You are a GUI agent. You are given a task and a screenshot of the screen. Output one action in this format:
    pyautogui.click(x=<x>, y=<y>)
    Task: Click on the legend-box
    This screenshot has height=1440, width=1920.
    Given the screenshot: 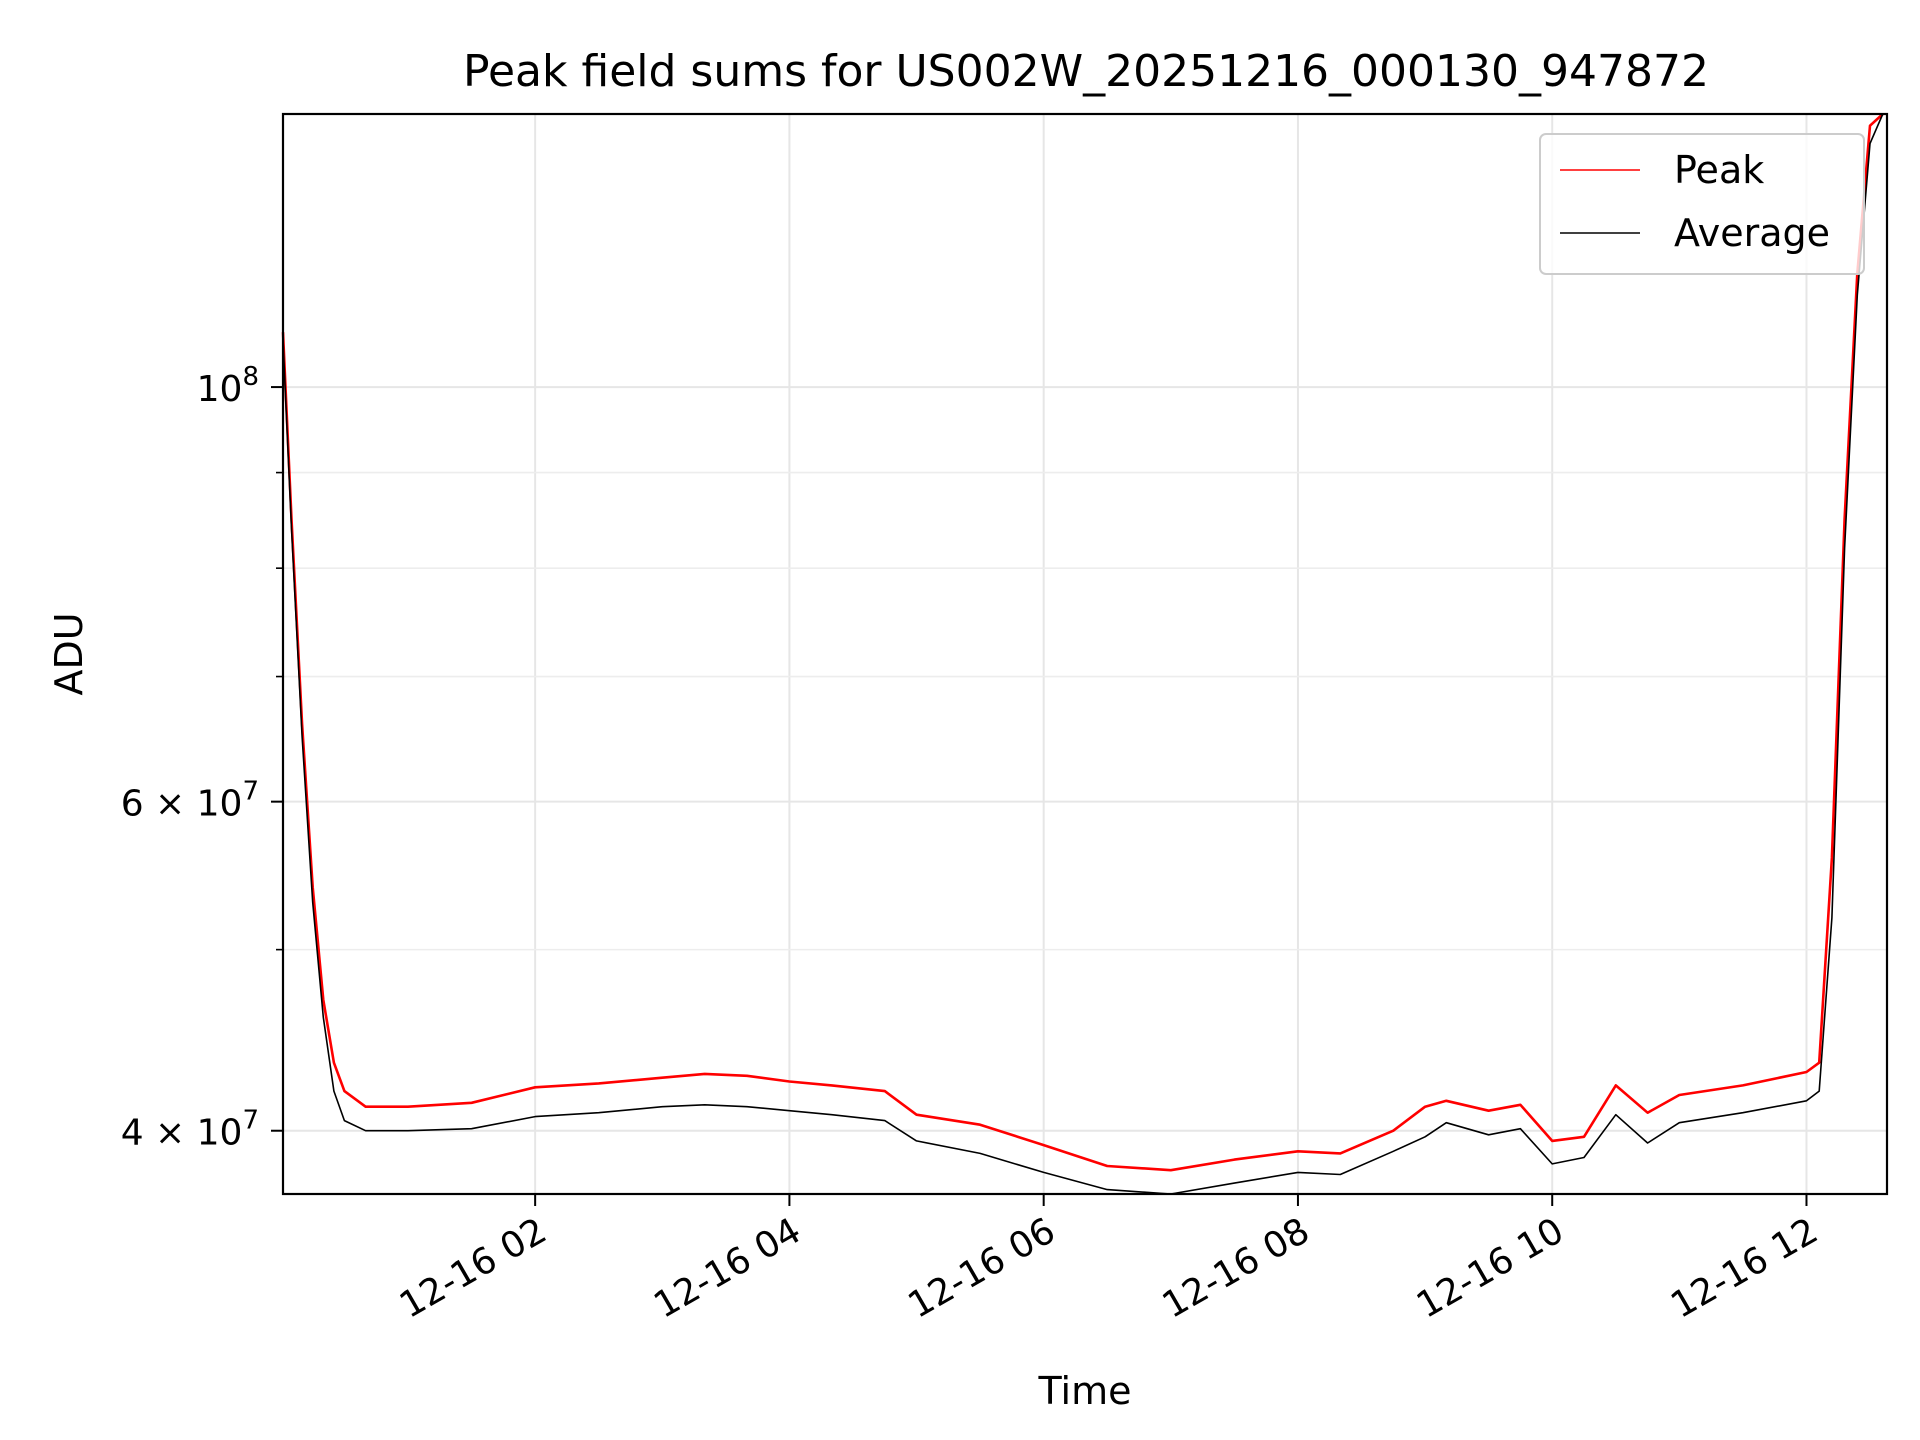 What is the action you would take?
    pyautogui.click(x=1702, y=204)
    